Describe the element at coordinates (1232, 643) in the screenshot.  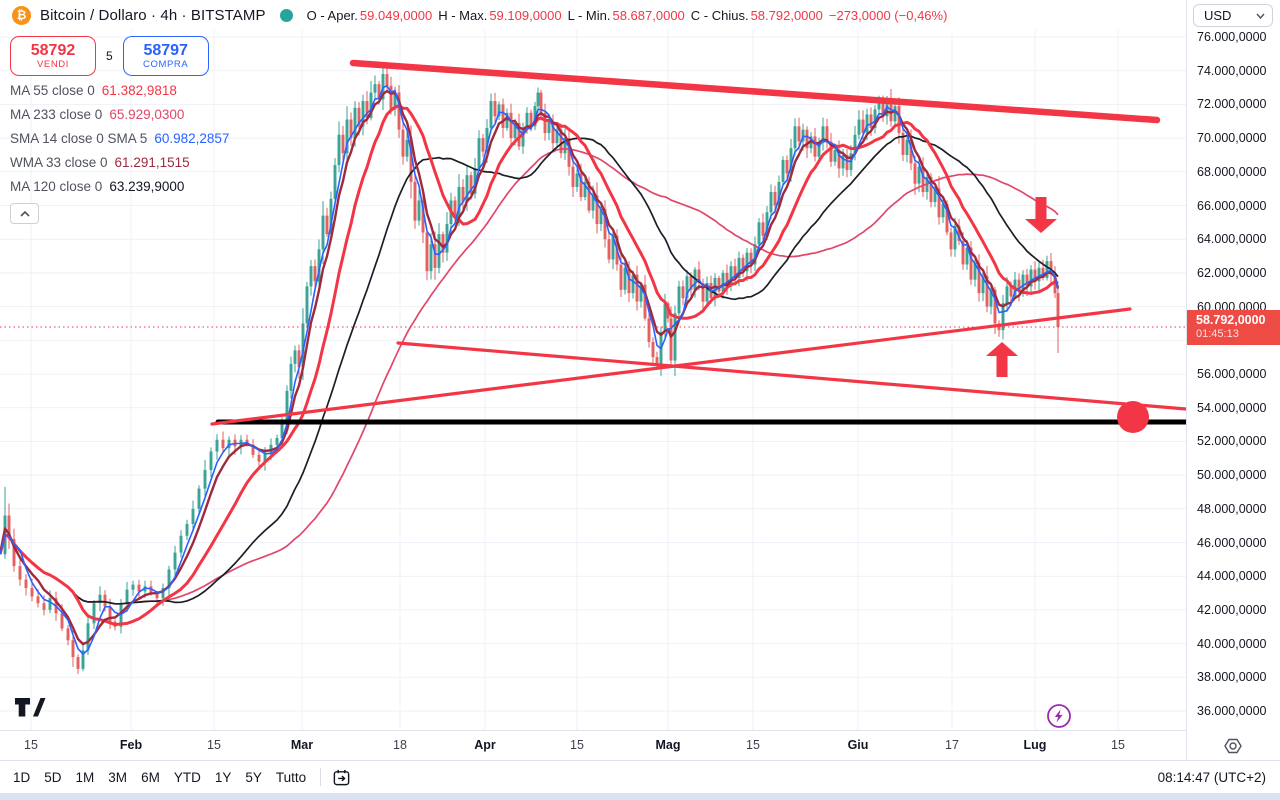
I see `price-axis-label: 40.000,0000` at that location.